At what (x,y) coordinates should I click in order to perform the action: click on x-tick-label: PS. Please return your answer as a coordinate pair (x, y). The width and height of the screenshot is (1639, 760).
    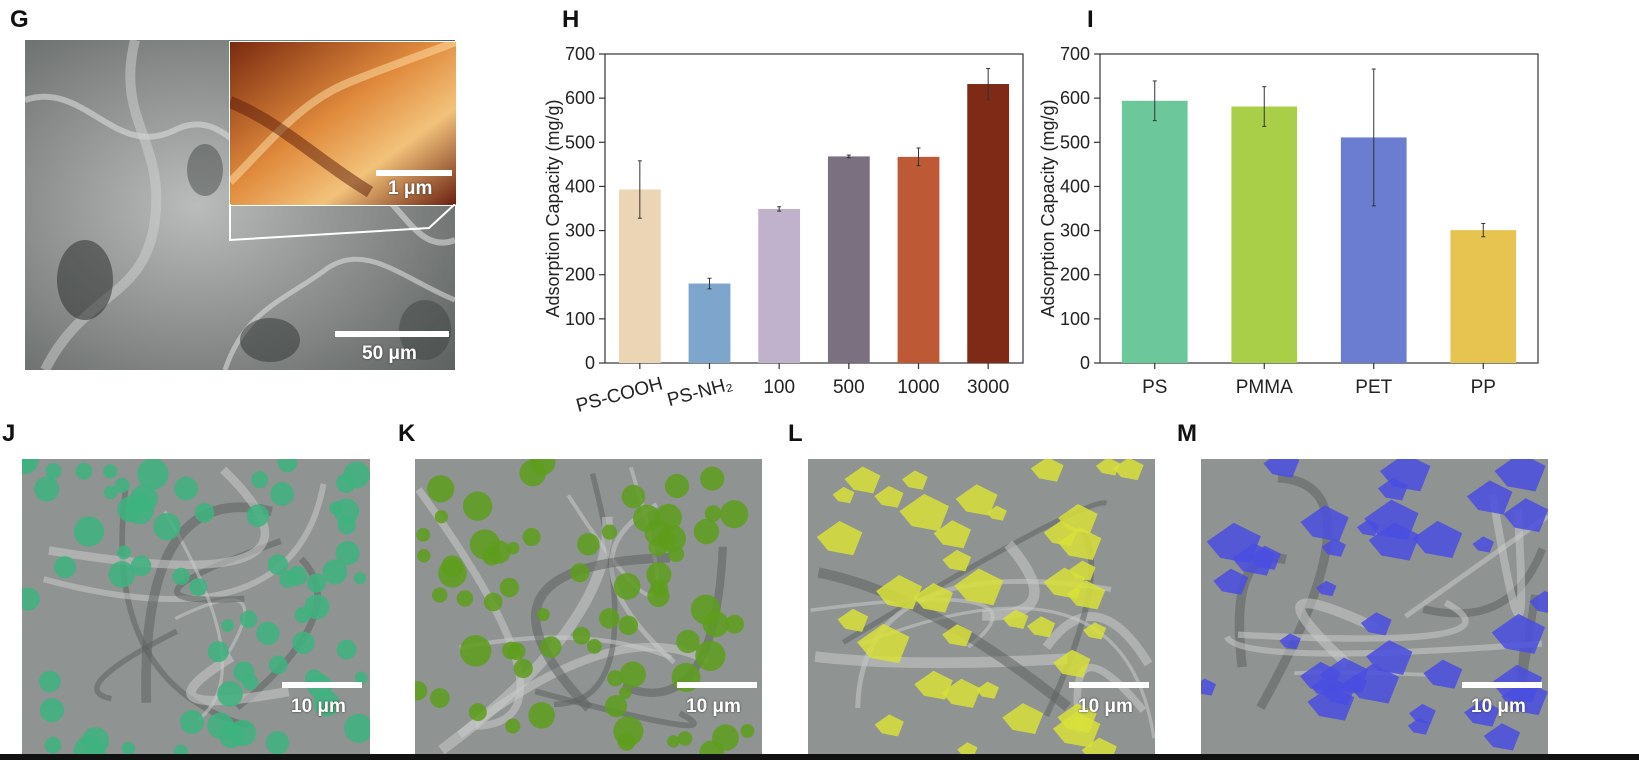
    Looking at the image, I should click on (1154, 387).